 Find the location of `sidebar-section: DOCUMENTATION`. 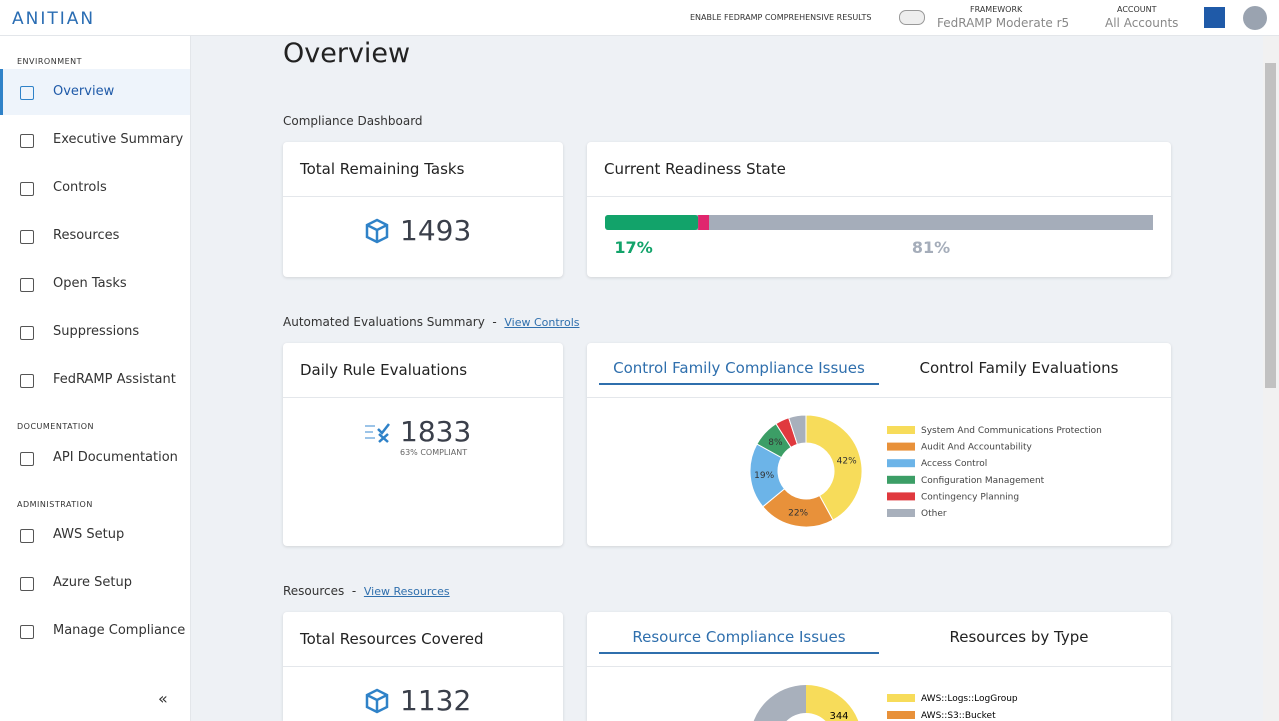

sidebar-section: DOCUMENTATION is located at coordinates (55, 426).